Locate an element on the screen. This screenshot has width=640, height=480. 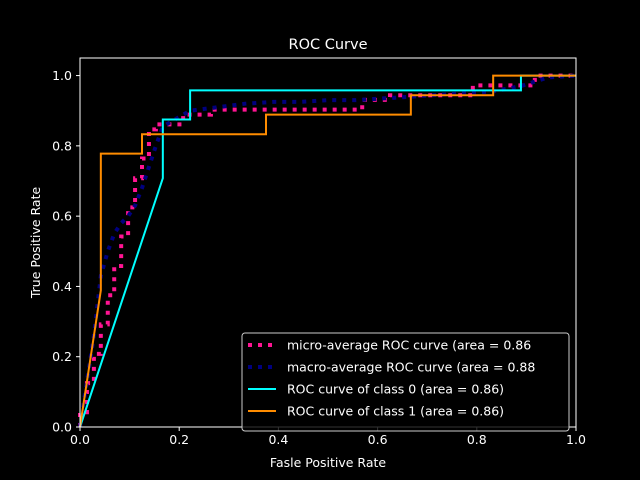
y-tick-label: 0.8 is located at coordinates (62, 145).